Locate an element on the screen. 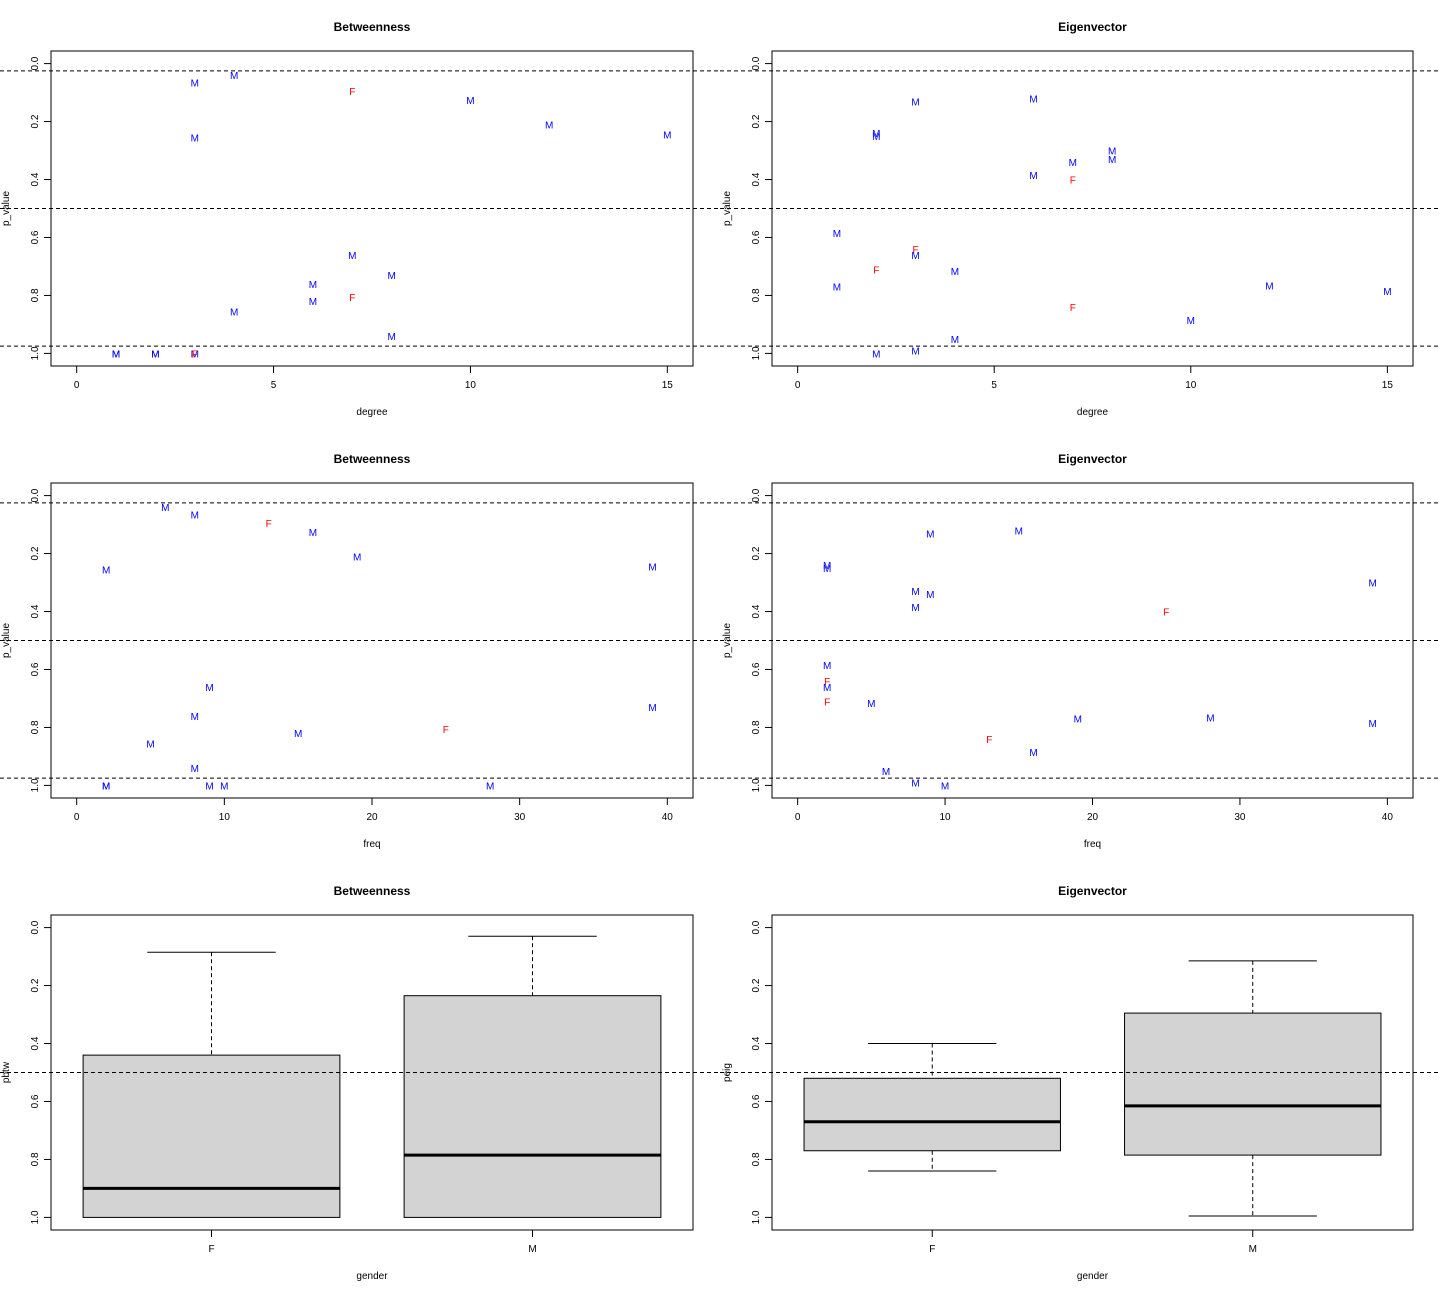  x-axis-label: degree is located at coordinates (372, 412).